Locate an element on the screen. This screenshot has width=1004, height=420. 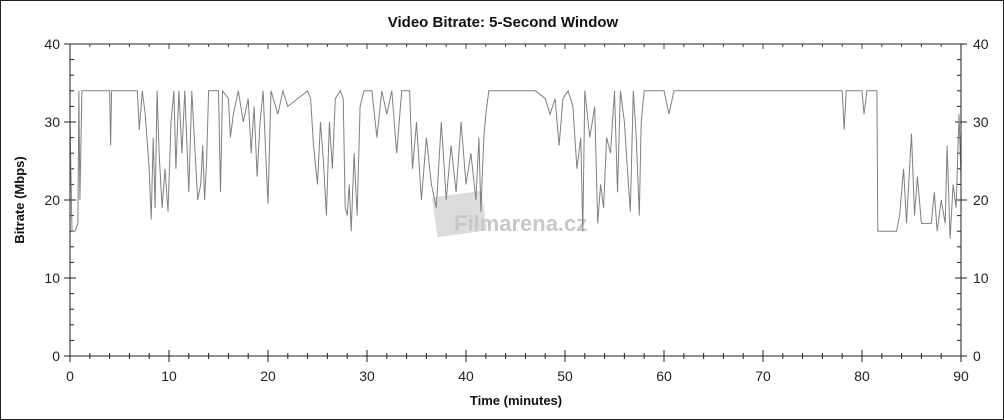
watermark-text: Filmarena.cz is located at coordinates (520, 223).